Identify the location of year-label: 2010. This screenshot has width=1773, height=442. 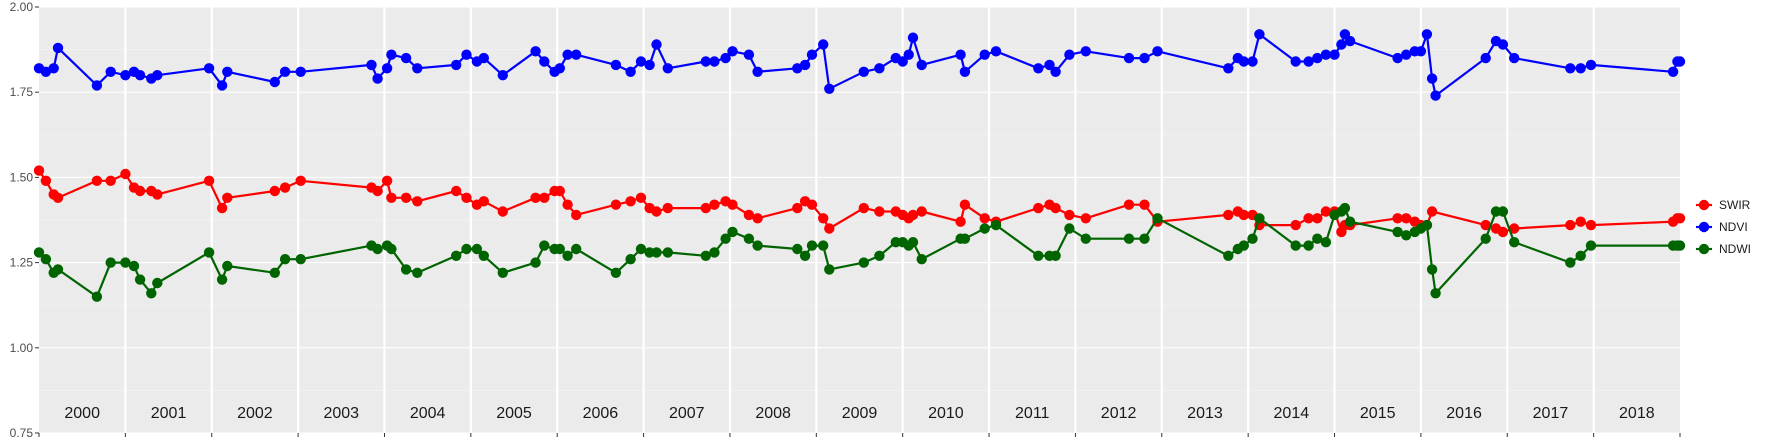
(946, 413).